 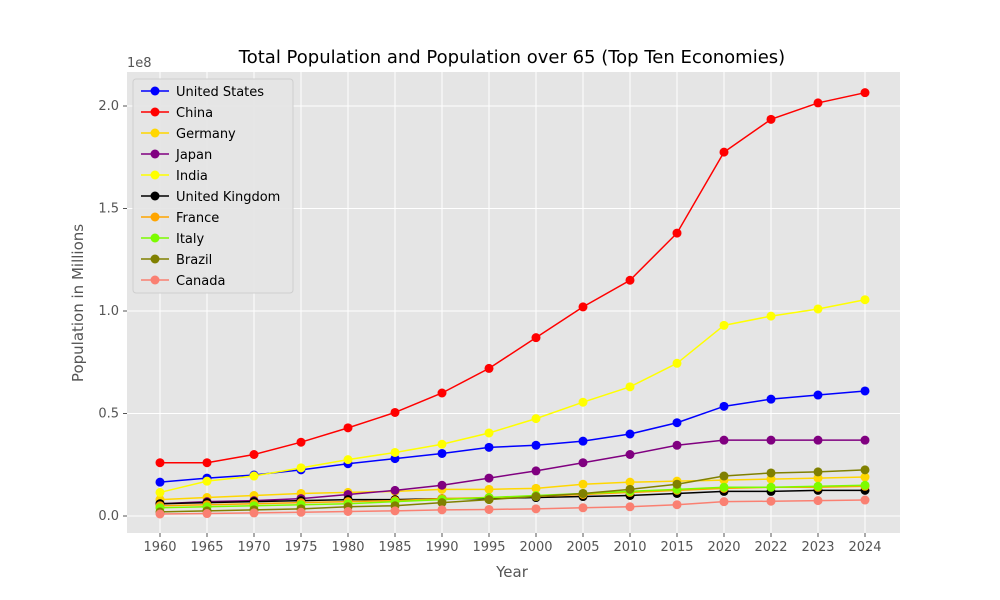 I want to click on y-tick-labels: 0.0 0.5 1.0 1.5 2.0, so click(x=112, y=311).